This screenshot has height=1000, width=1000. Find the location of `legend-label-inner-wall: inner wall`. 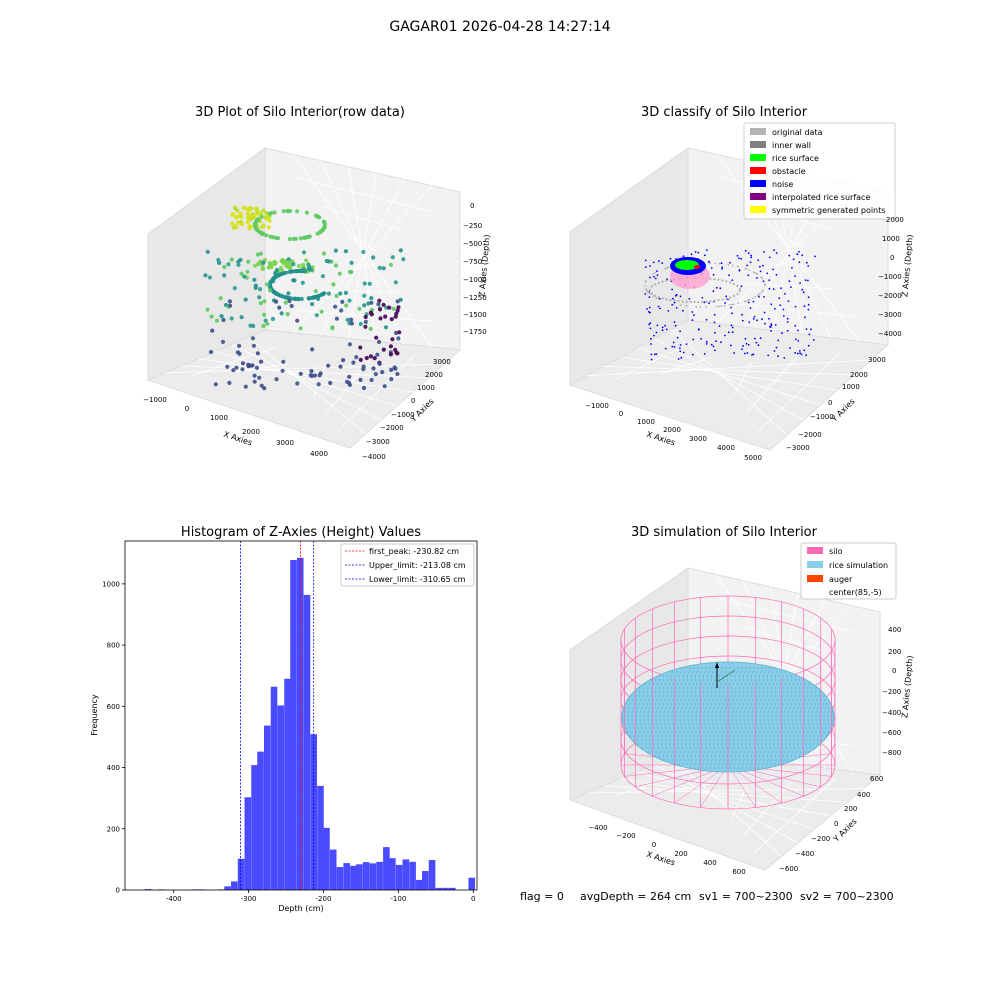

legend-label-inner-wall: inner wall is located at coordinates (791, 145).